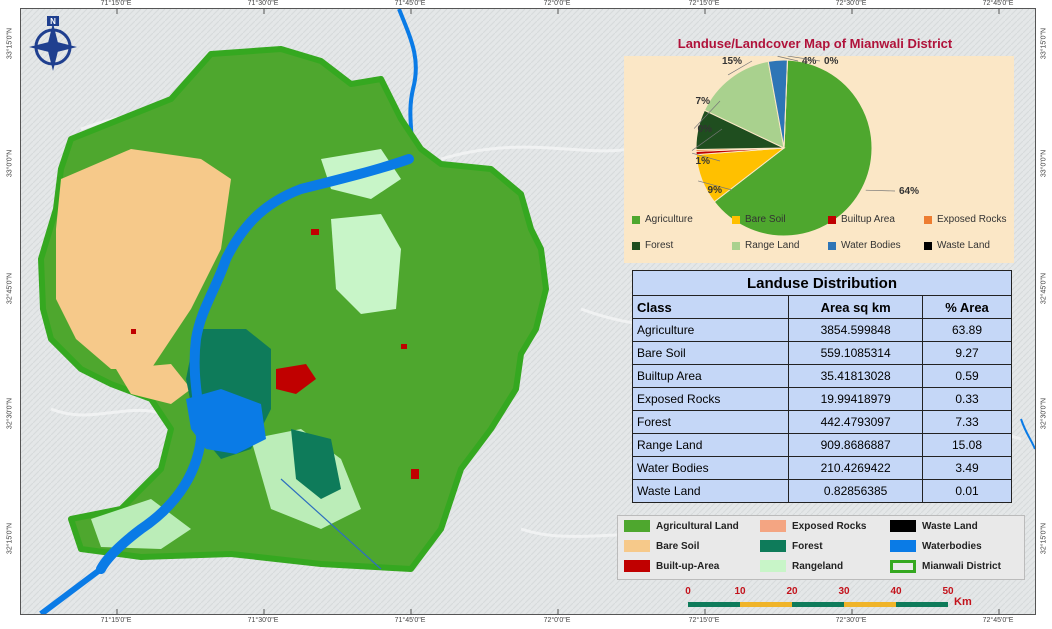 This screenshot has width=1052, height=629. Describe the element at coordinates (967, 445) in the screenshot. I see `table-cell-pct: 15.08` at that location.